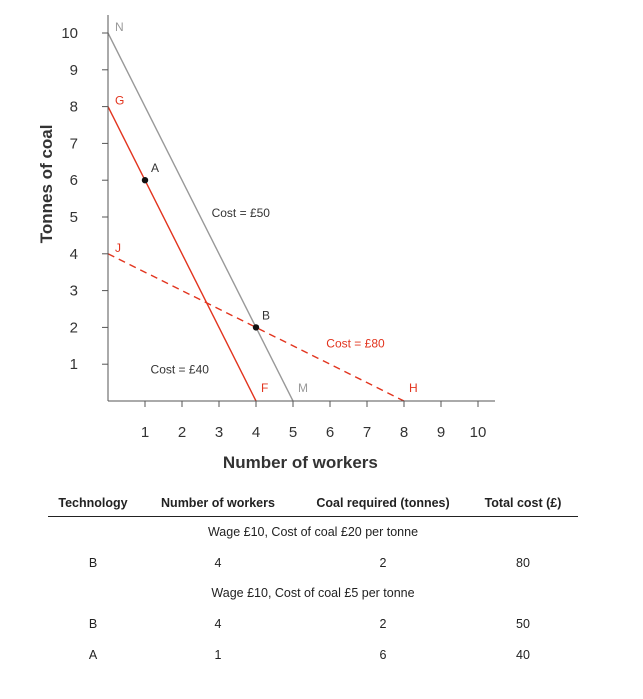 The image size is (643, 699). What do you see at coordinates (441, 432) in the screenshot?
I see `x-tick-label: 9` at bounding box center [441, 432].